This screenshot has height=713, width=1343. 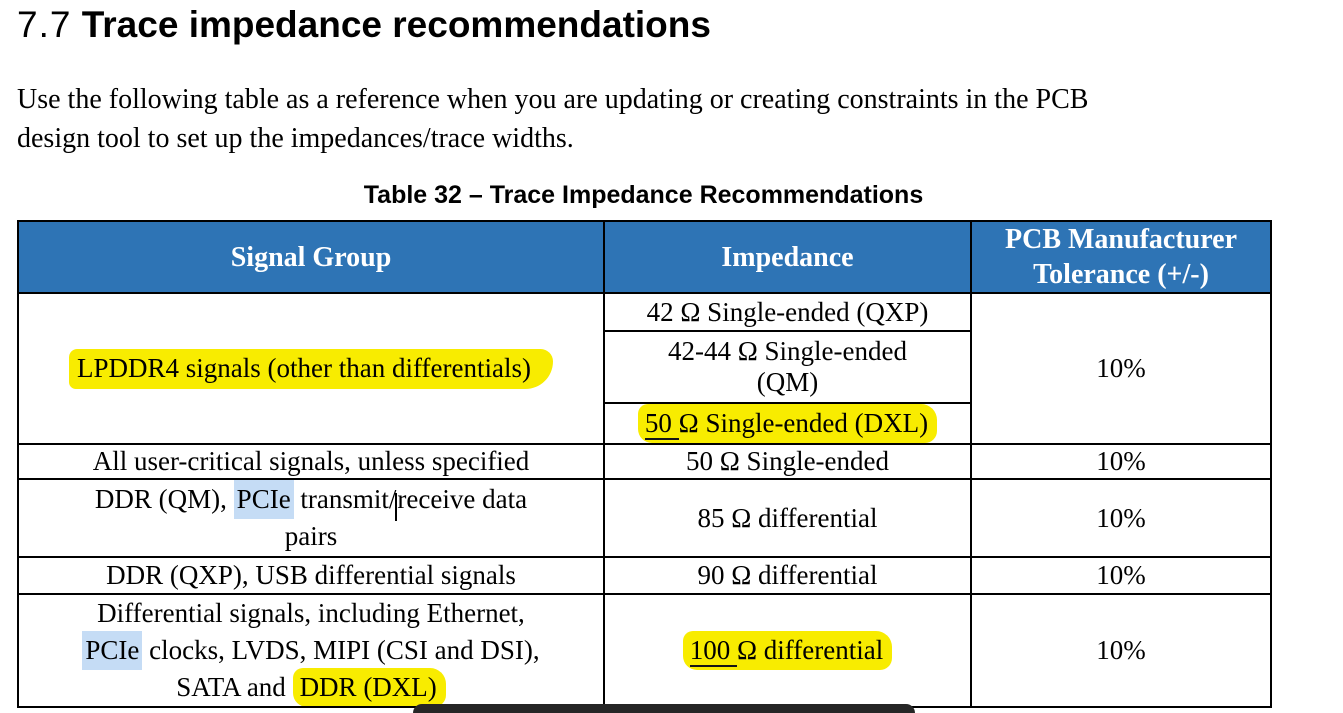 What do you see at coordinates (787, 518) in the screenshot?
I see `impedance-cell: 85 Ω differential` at bounding box center [787, 518].